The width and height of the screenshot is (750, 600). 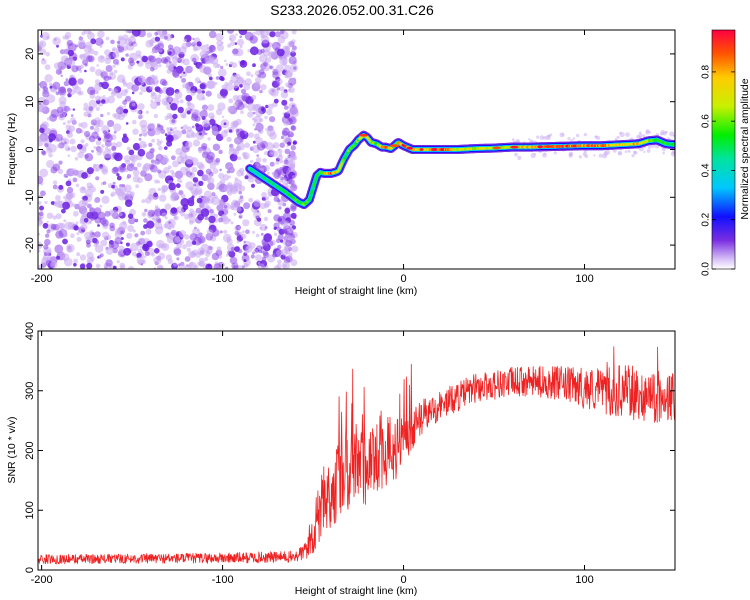 What do you see at coordinates (706, 219) in the screenshot?
I see `colorbar-tick-label: 0.2` at bounding box center [706, 219].